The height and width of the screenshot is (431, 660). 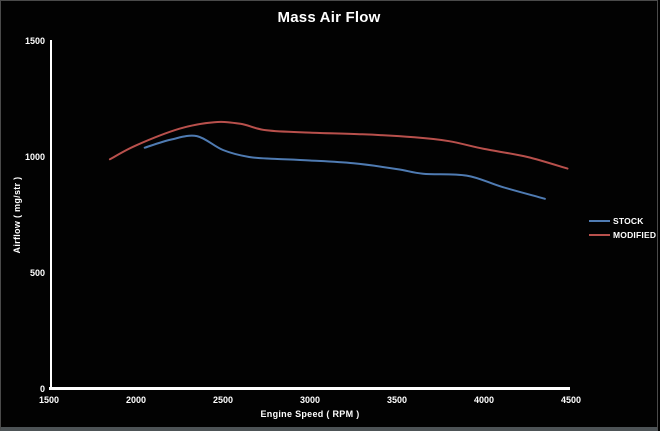 What do you see at coordinates (51, 215) in the screenshot?
I see `y-axis-line` at bounding box center [51, 215].